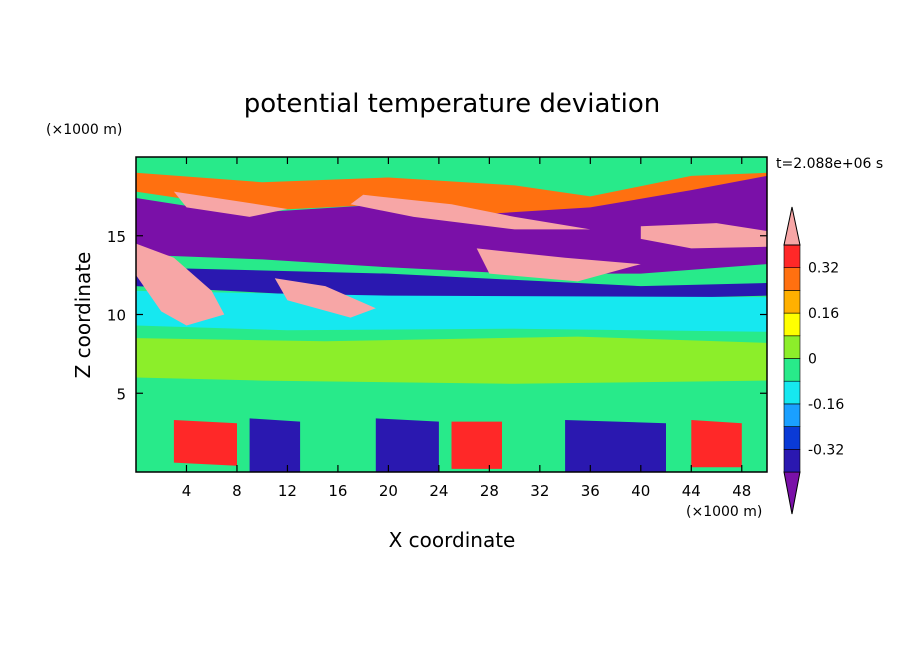 The width and height of the screenshot is (904, 654). What do you see at coordinates (823, 269) in the screenshot?
I see `colorbar-tick-label: 0.32` at bounding box center [823, 269].